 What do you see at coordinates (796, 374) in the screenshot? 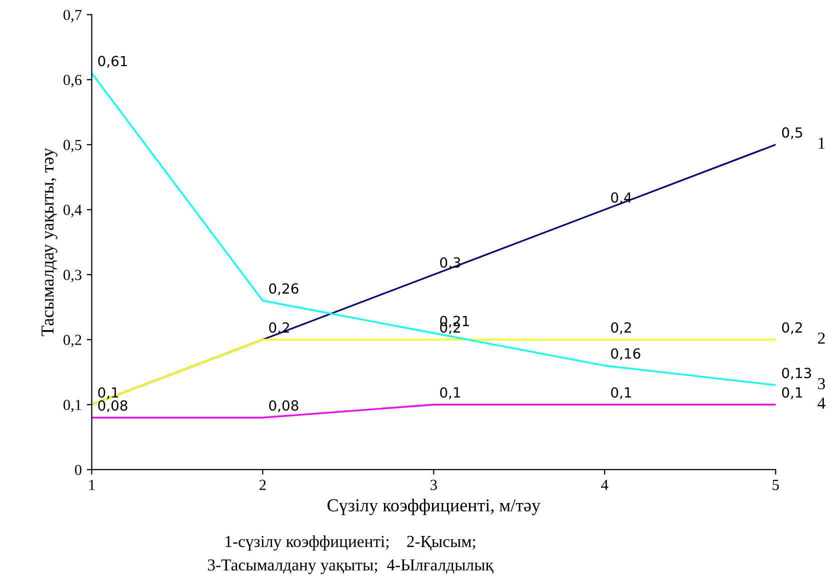
I see `data-label: 0,13` at bounding box center [796, 374].